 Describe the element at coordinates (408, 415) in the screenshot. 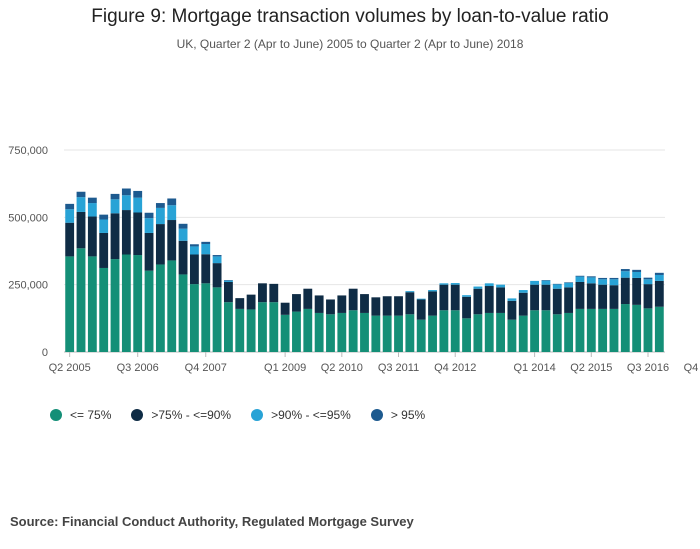

I see `legend-label: > 95%` at that location.